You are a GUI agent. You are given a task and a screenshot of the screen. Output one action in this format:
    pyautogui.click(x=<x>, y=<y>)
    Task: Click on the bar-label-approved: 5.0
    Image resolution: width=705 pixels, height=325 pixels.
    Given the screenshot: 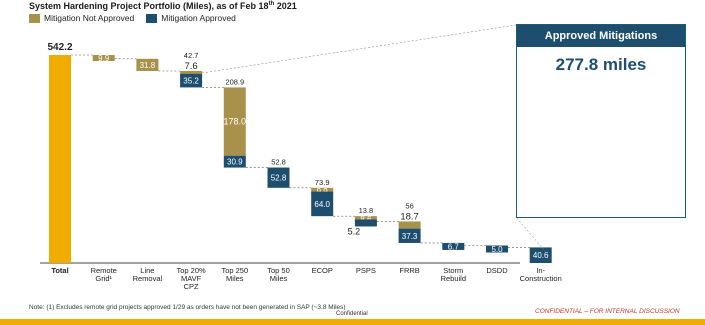 What is the action you would take?
    pyautogui.click(x=497, y=249)
    